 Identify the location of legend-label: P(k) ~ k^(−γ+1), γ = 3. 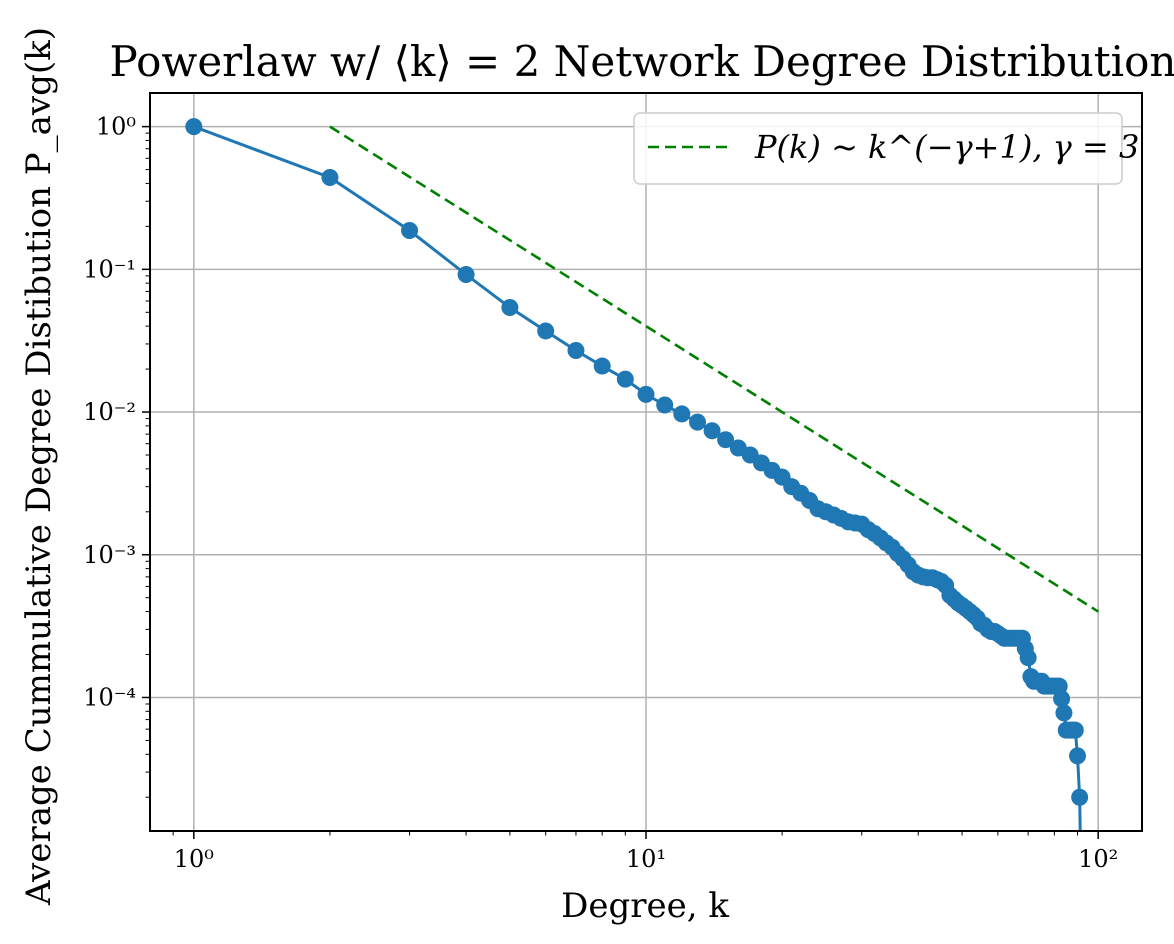
(946, 147).